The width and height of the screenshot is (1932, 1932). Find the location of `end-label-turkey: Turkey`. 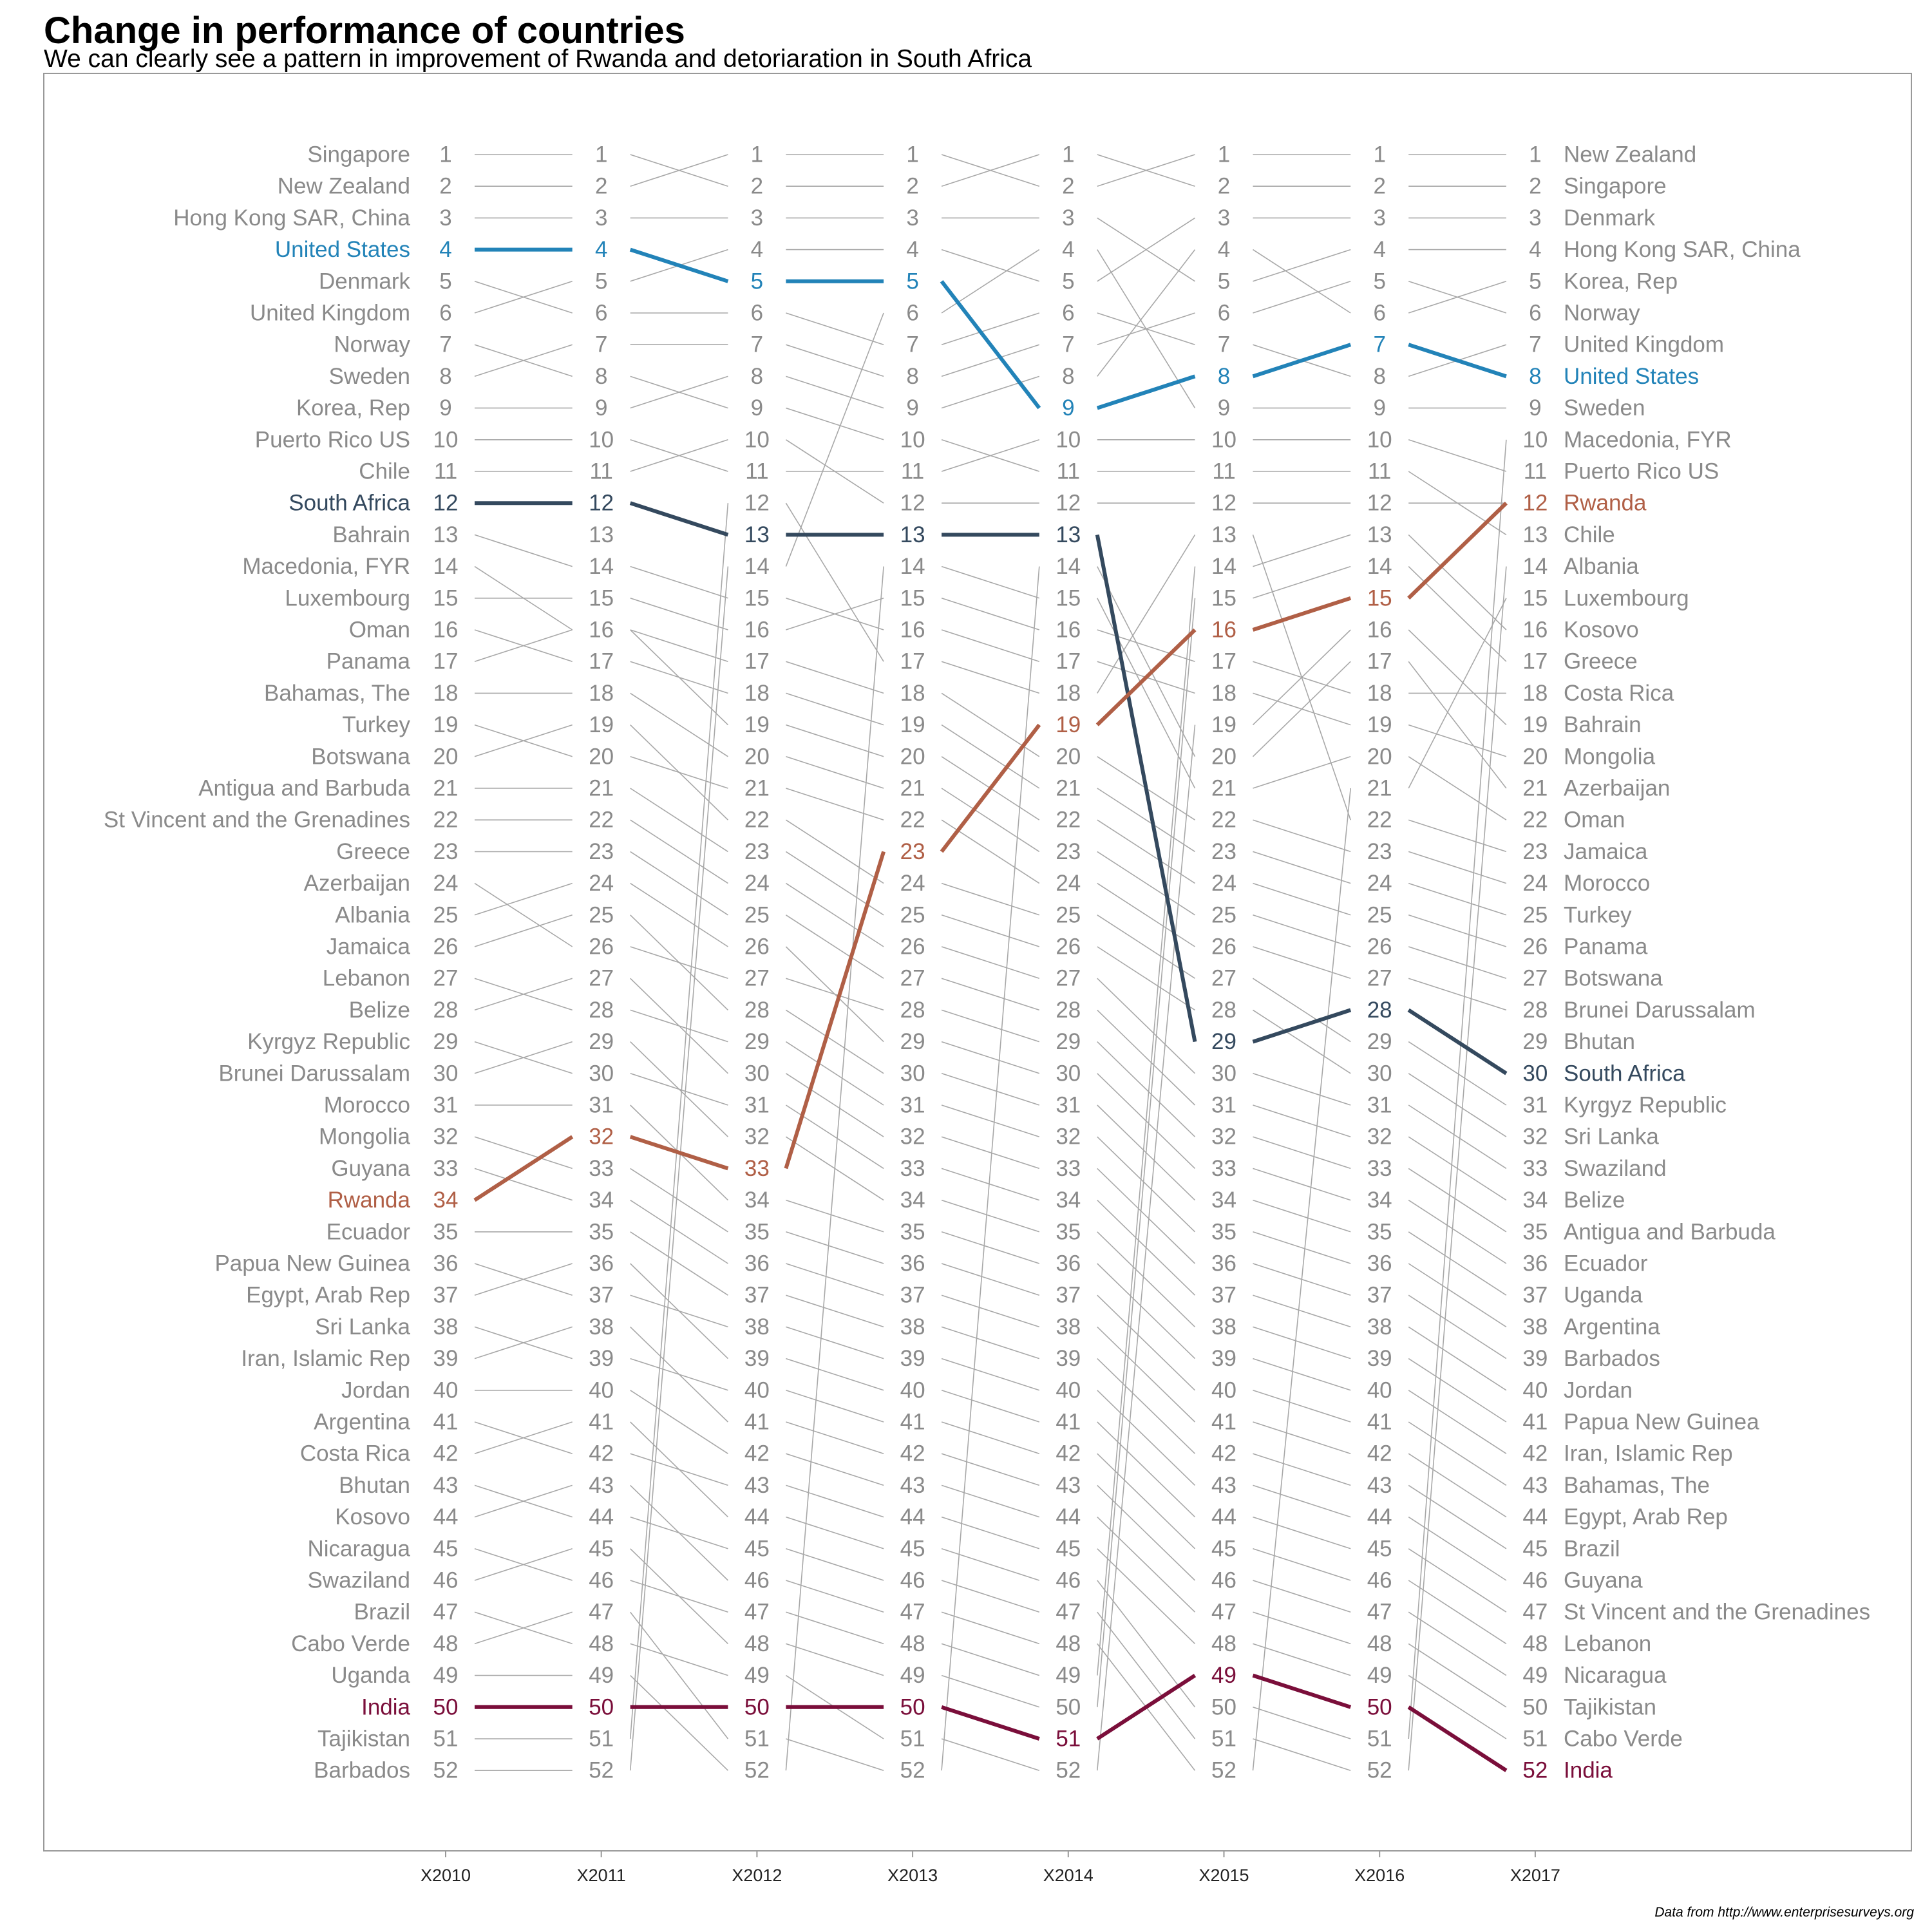

end-label-turkey: Turkey is located at coordinates (1598, 914).